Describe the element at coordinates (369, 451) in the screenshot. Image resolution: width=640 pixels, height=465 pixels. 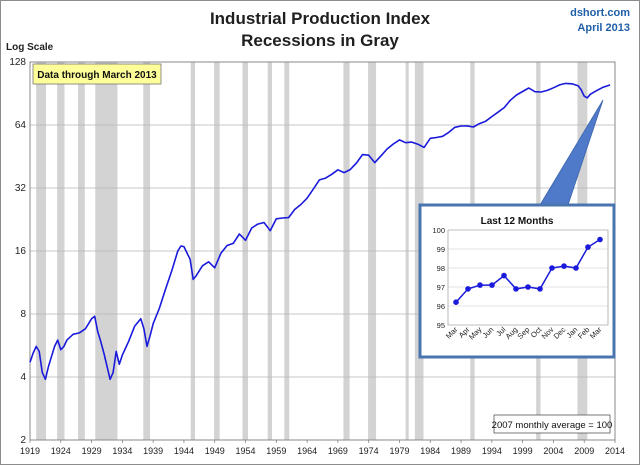
I see `x-tick-label: 1974` at that location.